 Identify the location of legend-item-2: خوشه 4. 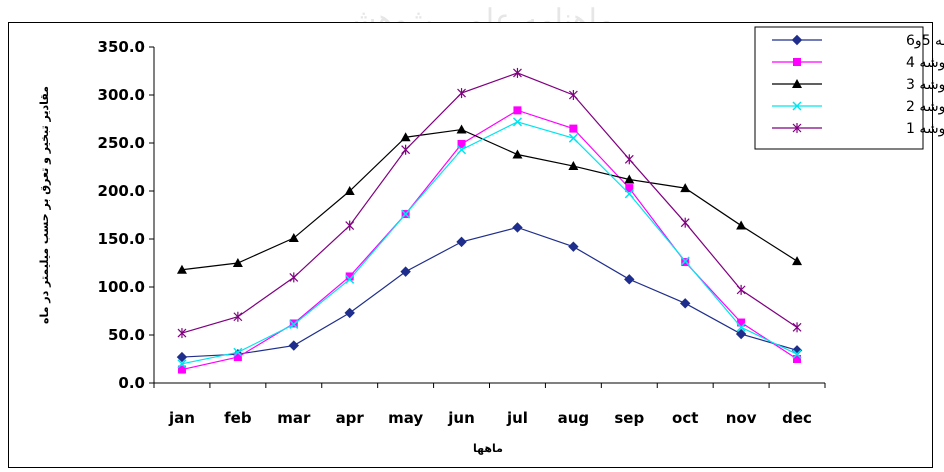
(858, 63).